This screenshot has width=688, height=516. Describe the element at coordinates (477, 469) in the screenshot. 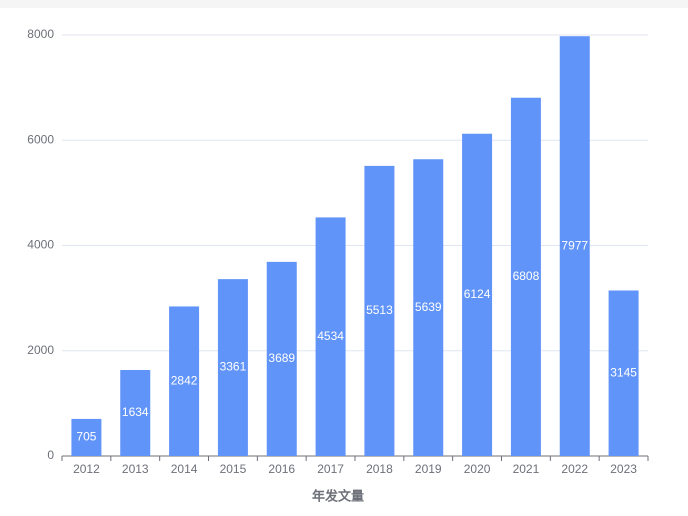

I see `x-tick-label: 2020` at that location.